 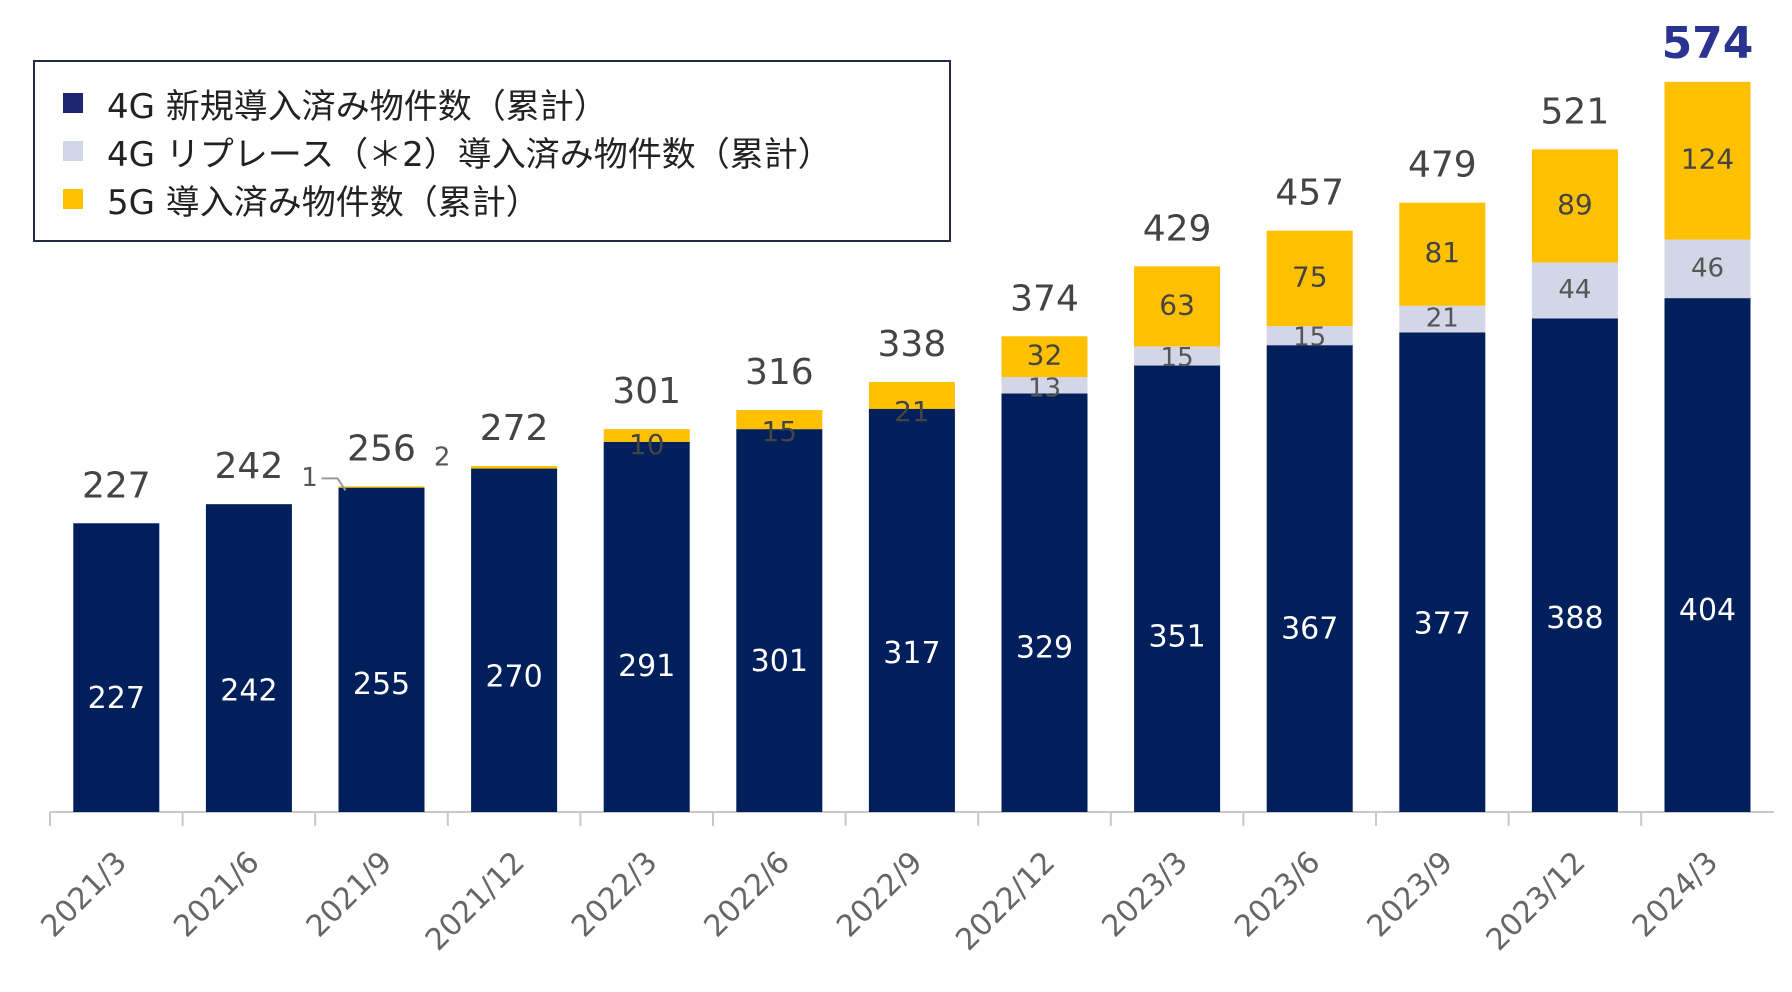 I want to click on data-label-4g-new: 227, so click(x=116, y=698).